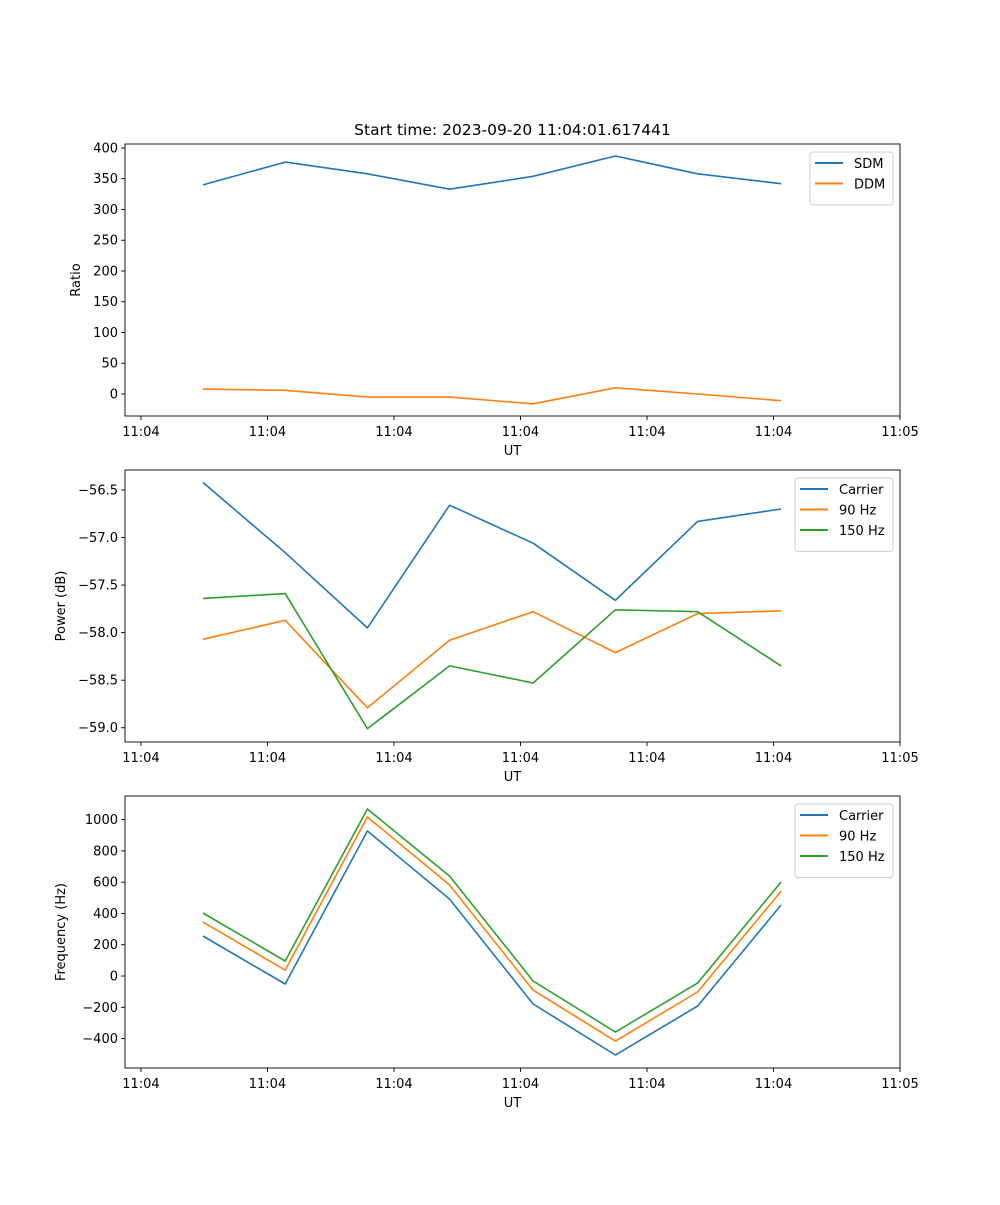  I want to click on y-tick-label: −59.0, so click(98, 728).